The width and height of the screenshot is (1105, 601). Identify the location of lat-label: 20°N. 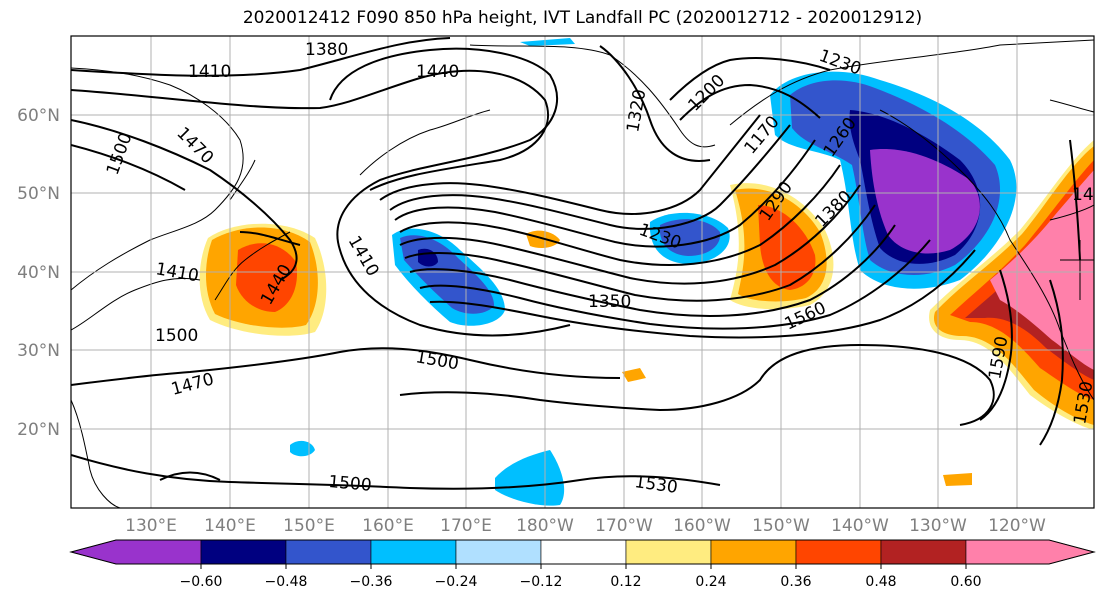
(38, 430).